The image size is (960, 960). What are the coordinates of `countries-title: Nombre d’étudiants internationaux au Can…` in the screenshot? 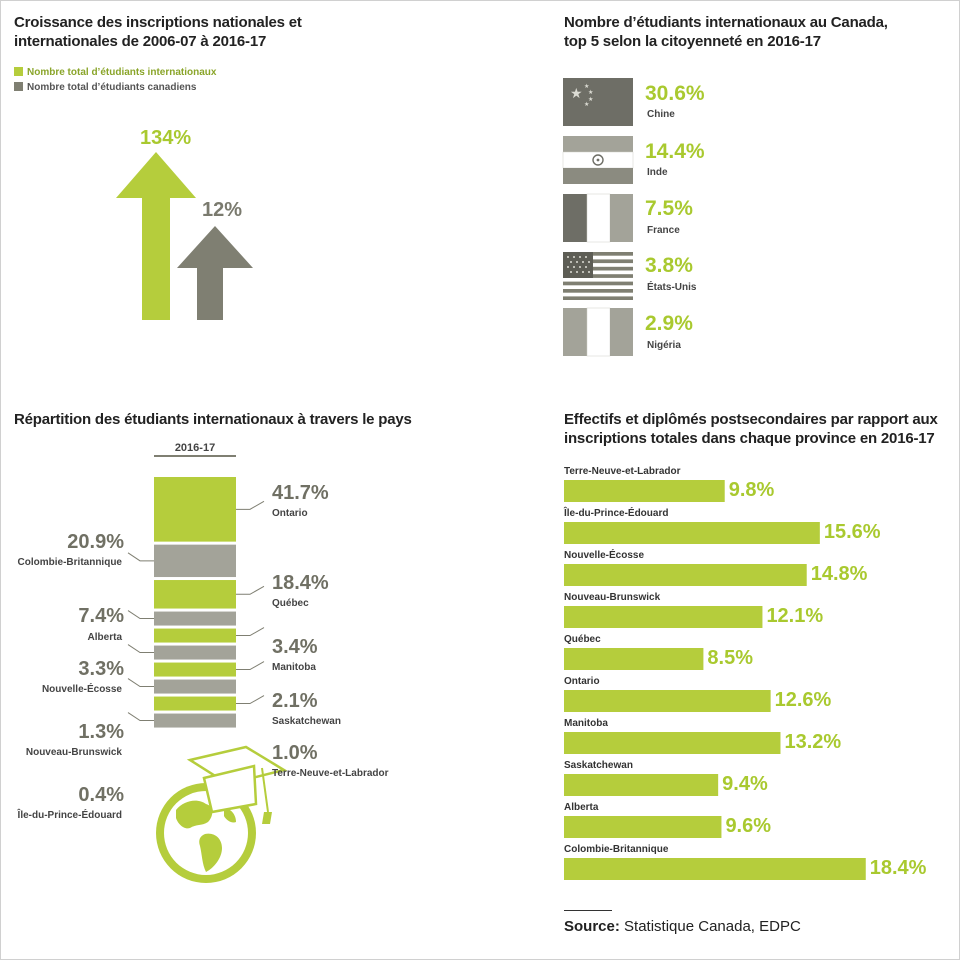 It's located at (726, 32).